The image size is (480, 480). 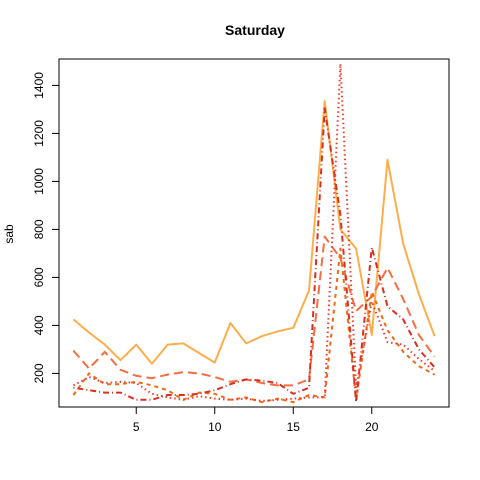 What do you see at coordinates (39, 373) in the screenshot?
I see `y-tick-label: 200` at bounding box center [39, 373].